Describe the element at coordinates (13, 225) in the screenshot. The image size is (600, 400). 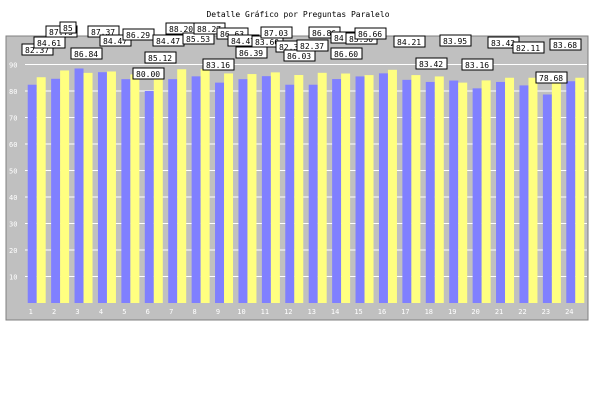
I see `y-tick-label: 30` at that location.